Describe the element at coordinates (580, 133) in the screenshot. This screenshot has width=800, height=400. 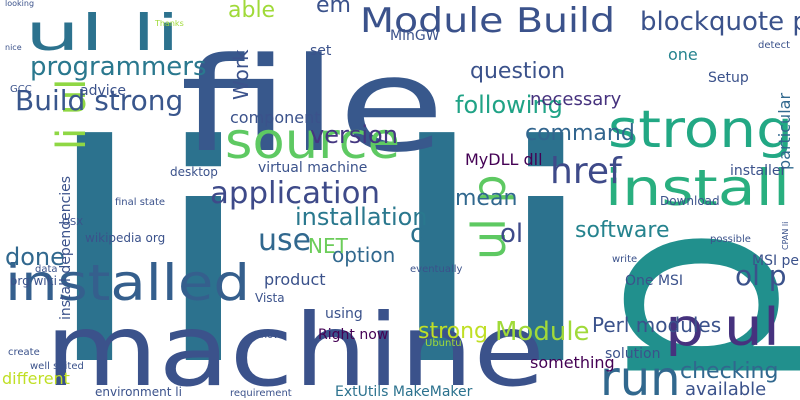
I see `word: command` at that location.